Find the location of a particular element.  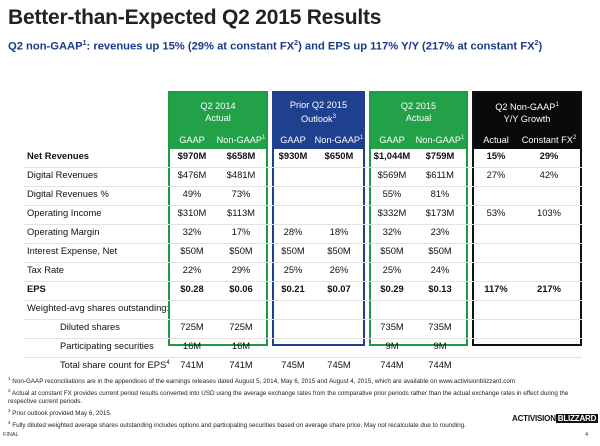

subheader-nongaap-2015: Non-GAAP1 is located at coordinates (440, 140).